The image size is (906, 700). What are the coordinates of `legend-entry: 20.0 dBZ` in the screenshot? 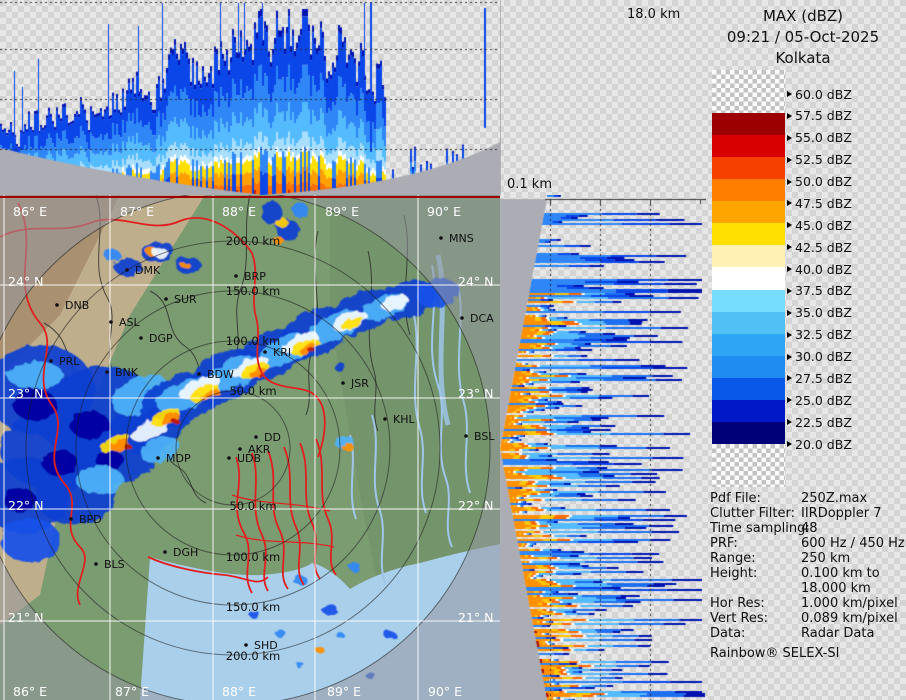 It's located at (819, 444).